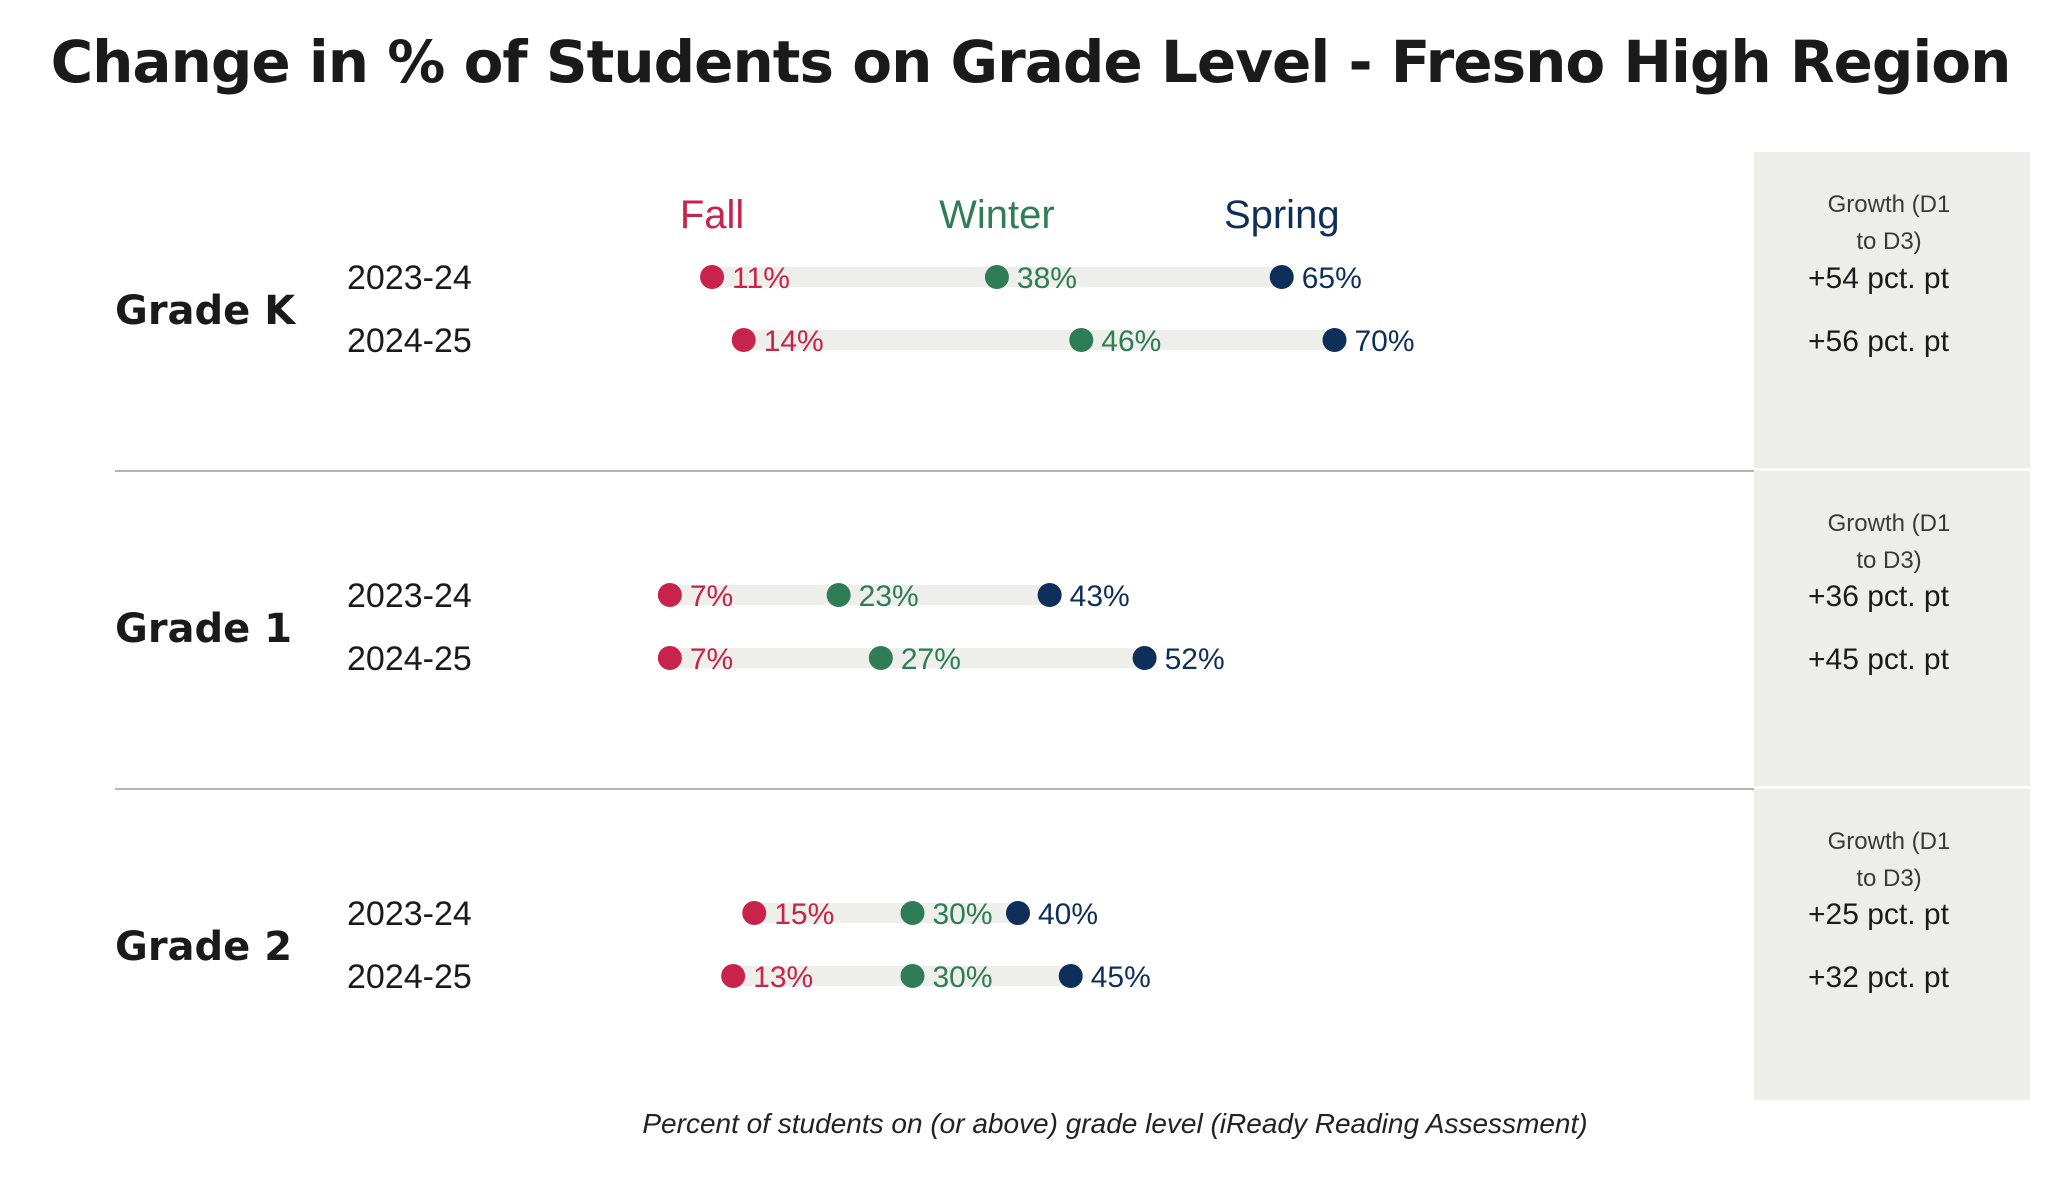 The height and width of the screenshot is (1181, 2061). Describe the element at coordinates (804, 914) in the screenshot. I see `value-label-fall: 15%` at that location.